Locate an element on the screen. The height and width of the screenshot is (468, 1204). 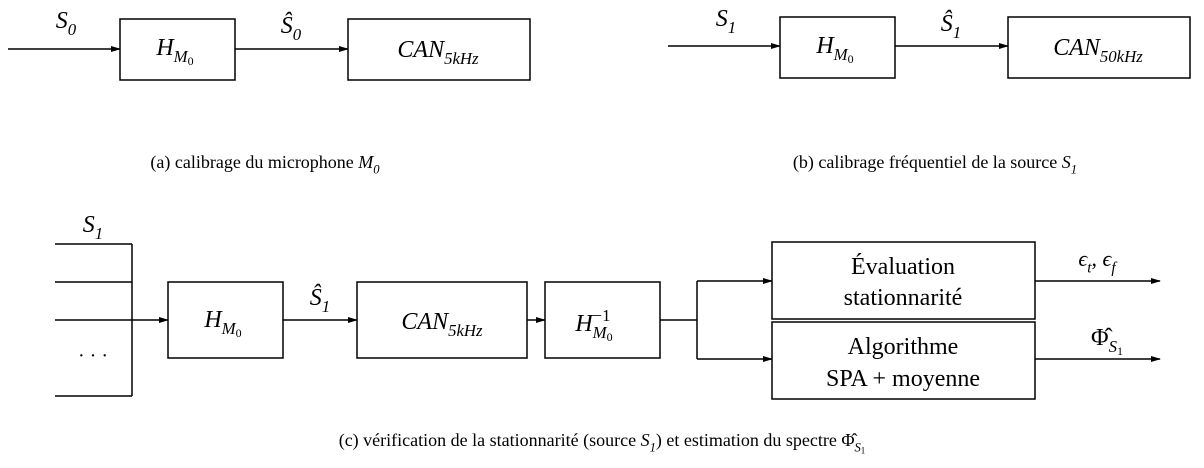
block-label: Évaluation is located at coordinates (903, 267).